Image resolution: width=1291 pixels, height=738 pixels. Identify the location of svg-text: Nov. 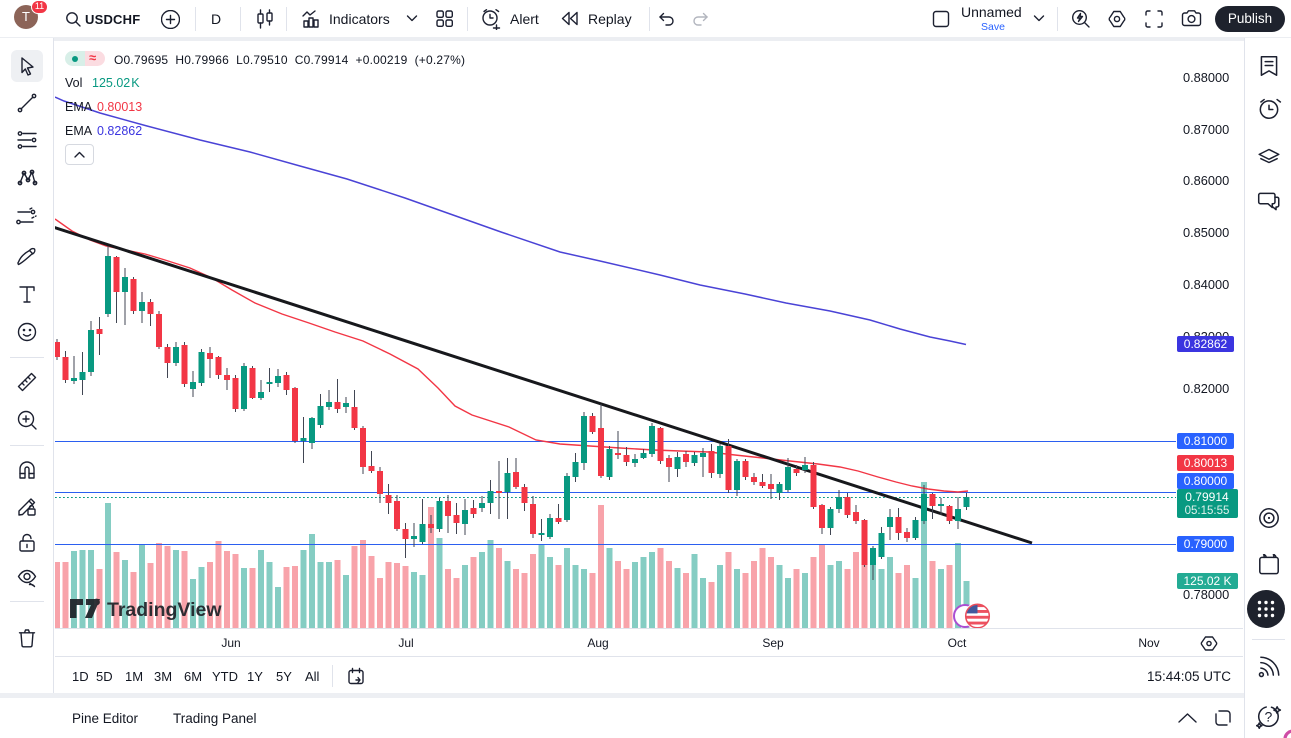
(1148, 643).